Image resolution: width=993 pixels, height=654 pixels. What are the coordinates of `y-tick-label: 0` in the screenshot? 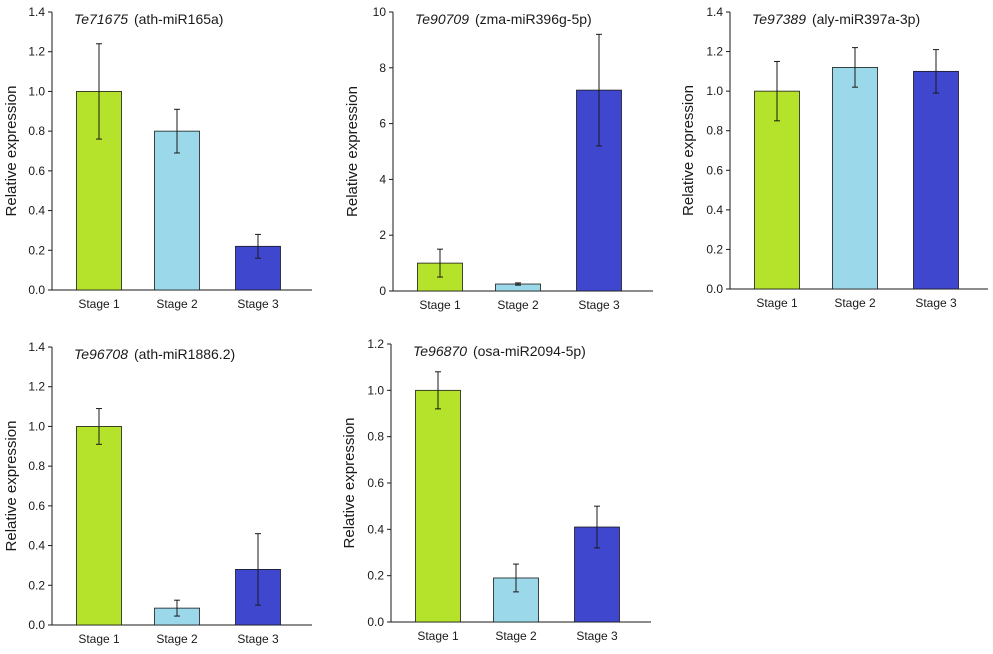 It's located at (382, 291).